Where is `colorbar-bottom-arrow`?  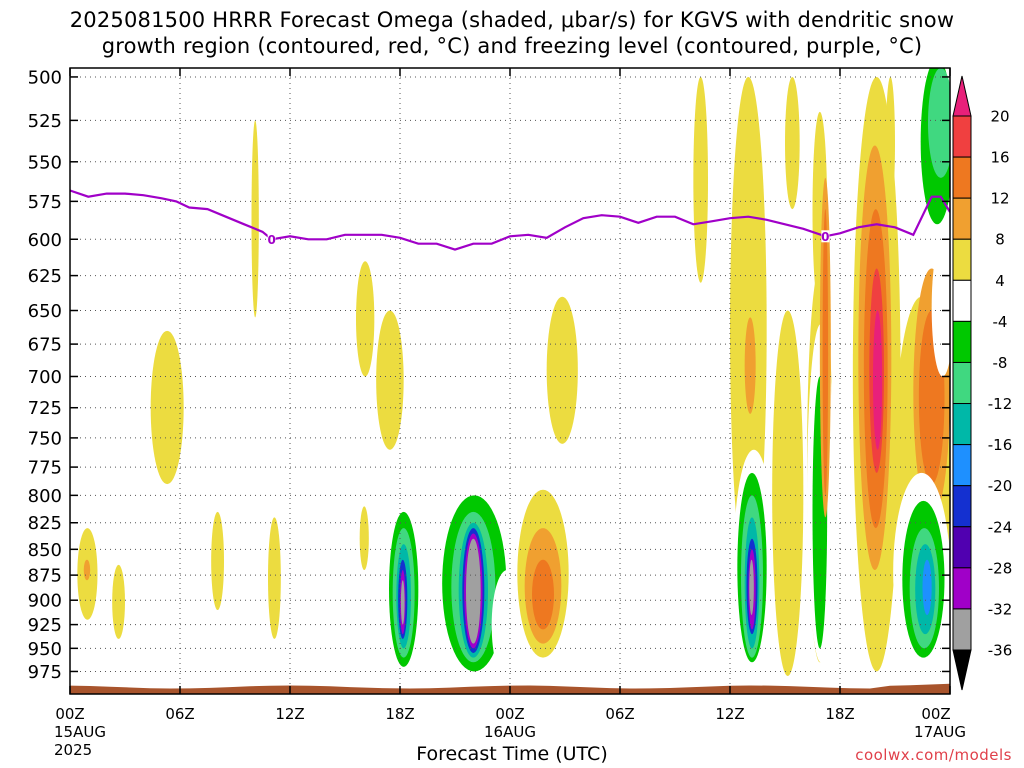
colorbar-bottom-arrow is located at coordinates (962, 670).